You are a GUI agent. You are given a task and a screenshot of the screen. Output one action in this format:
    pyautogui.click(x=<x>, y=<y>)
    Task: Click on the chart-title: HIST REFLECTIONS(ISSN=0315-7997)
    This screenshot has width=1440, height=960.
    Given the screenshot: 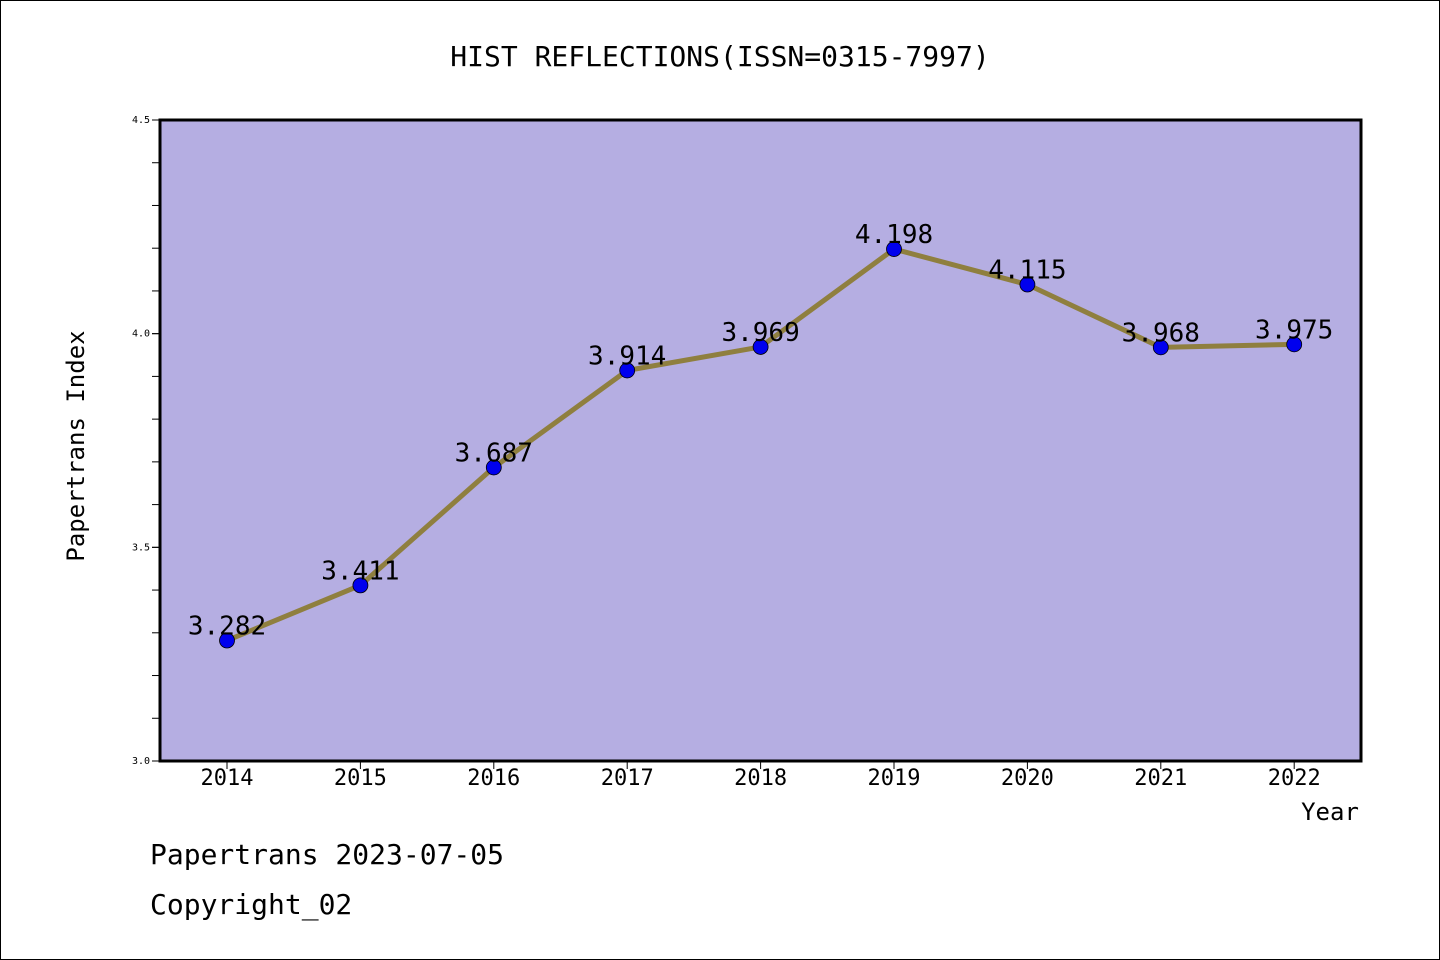 What is the action you would take?
    pyautogui.click(x=719, y=56)
    